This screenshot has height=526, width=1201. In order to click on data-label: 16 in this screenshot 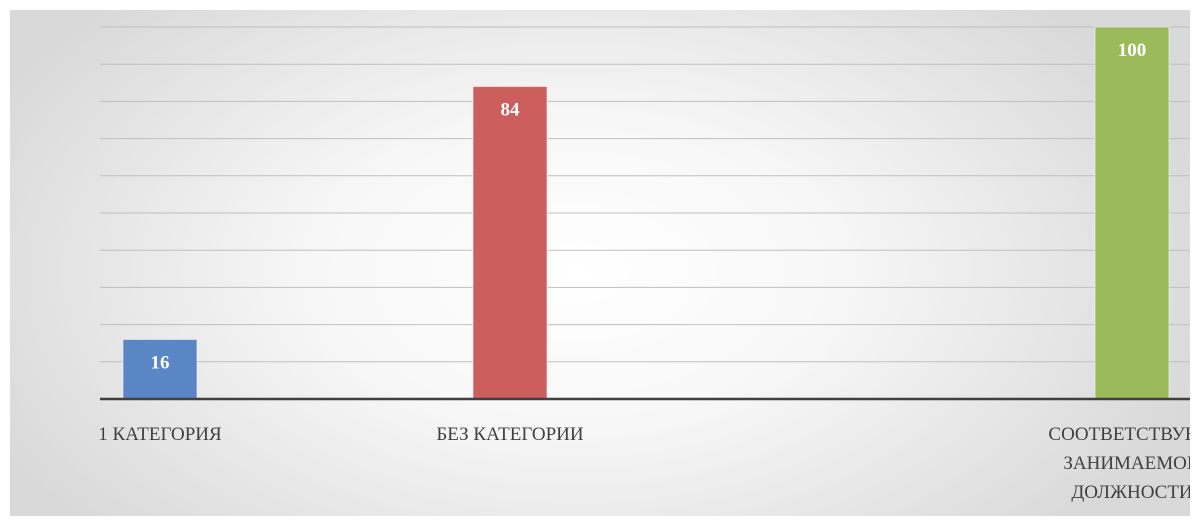, I will do `click(160, 362)`.